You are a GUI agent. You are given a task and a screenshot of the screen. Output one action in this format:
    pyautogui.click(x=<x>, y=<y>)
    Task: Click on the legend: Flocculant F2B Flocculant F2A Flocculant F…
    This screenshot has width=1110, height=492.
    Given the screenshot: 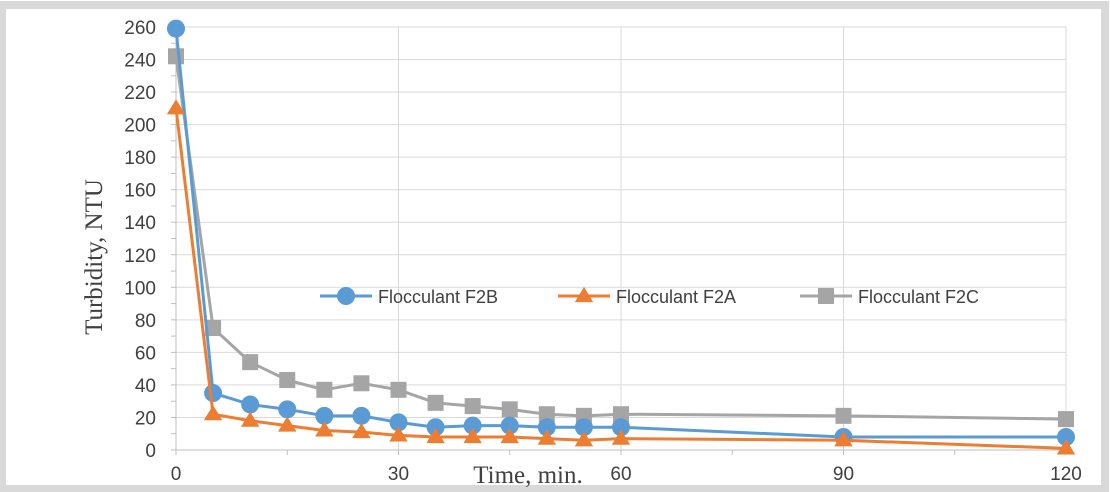 What is the action you would take?
    pyautogui.click(x=649, y=296)
    